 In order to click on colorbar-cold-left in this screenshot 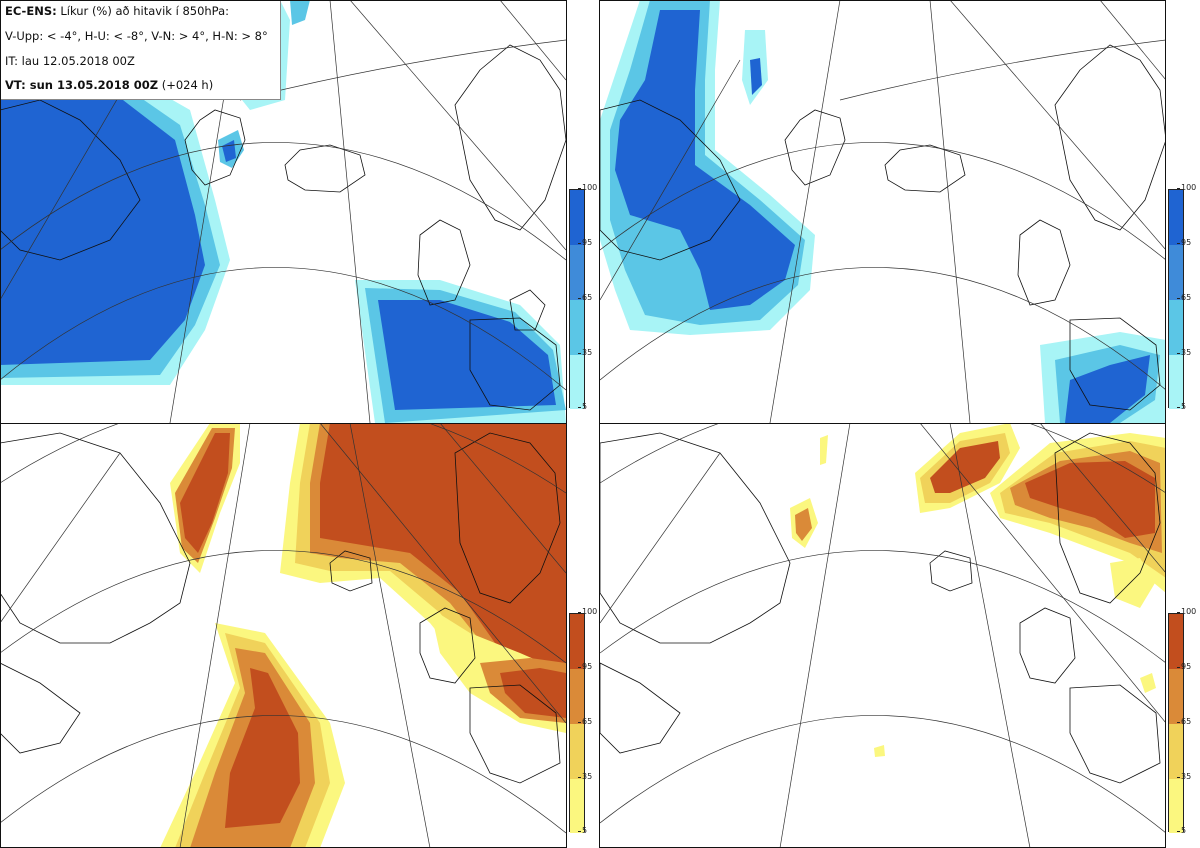, I will do `click(577, 299)`.